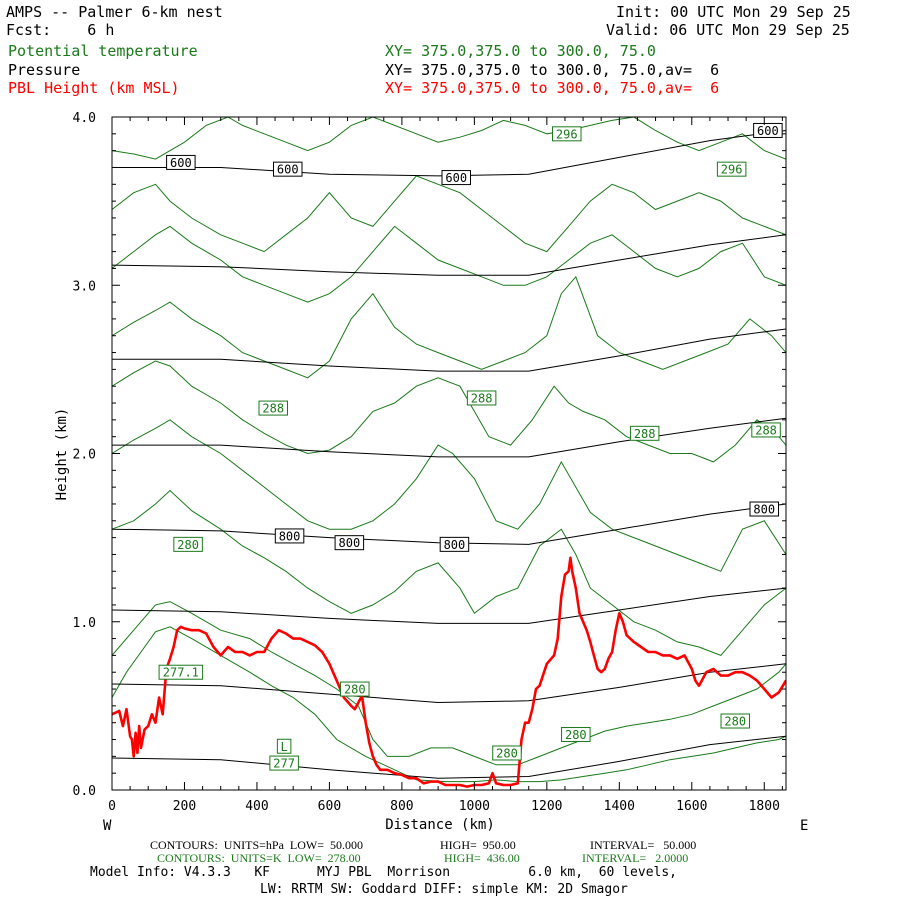 This screenshot has width=900, height=900. What do you see at coordinates (84, 118) in the screenshot?
I see `y-tick-label: 4.0` at bounding box center [84, 118].